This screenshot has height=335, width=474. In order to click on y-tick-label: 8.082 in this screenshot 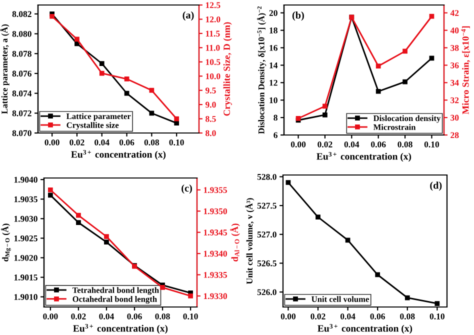, I will do `click(22, 14)`.